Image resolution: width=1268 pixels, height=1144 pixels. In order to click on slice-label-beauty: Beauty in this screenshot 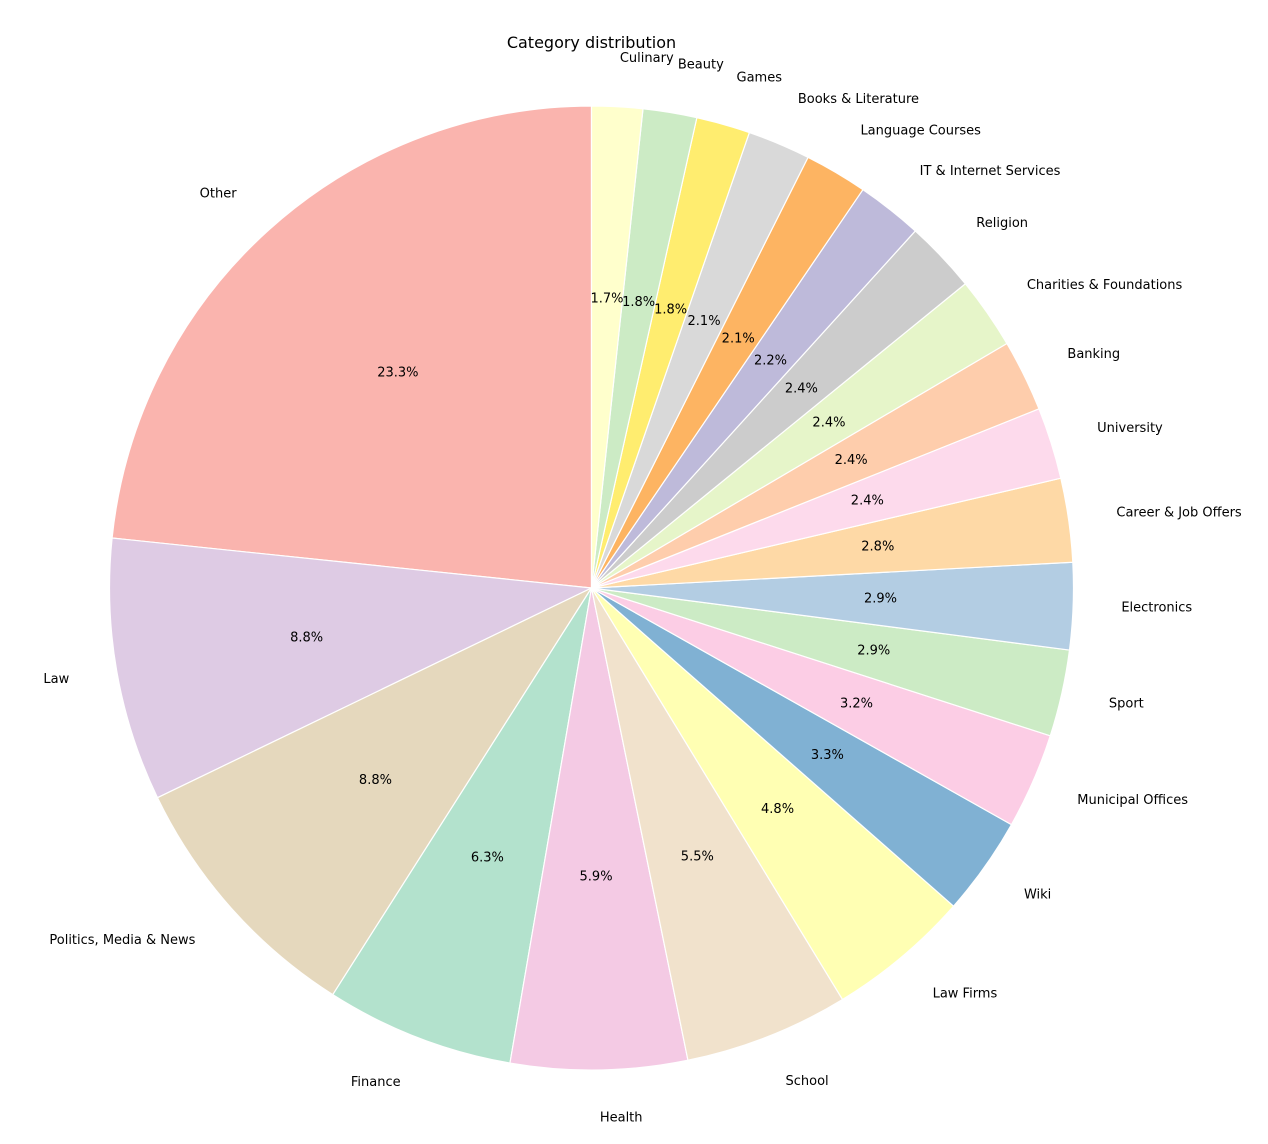, I will do `click(701, 64)`.